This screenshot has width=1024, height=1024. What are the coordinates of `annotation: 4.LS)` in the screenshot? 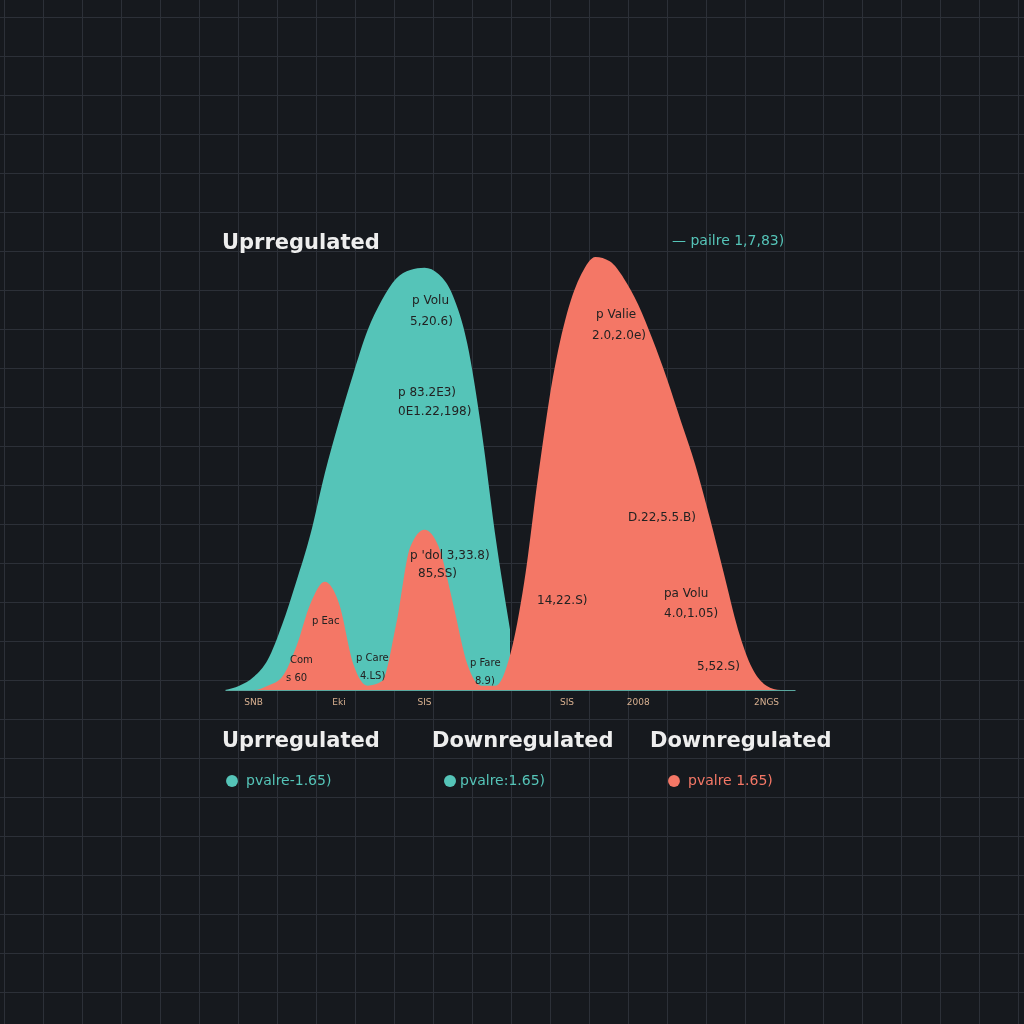 It's located at (373, 675).